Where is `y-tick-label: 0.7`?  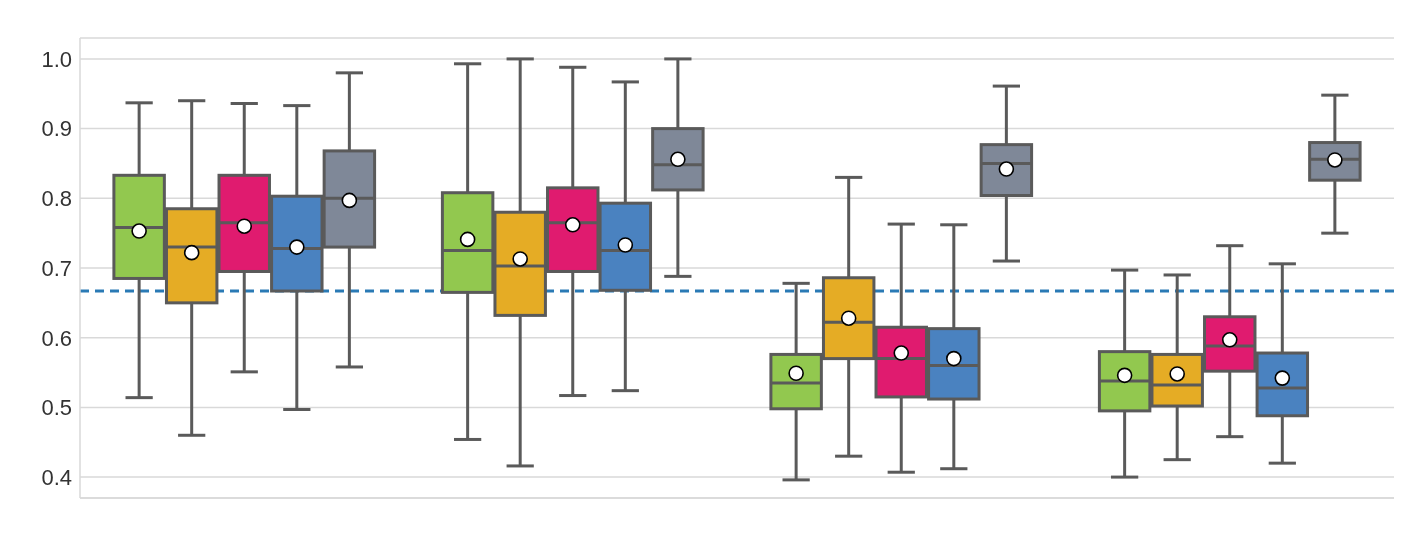 y-tick-label: 0.7 is located at coordinates (56, 268).